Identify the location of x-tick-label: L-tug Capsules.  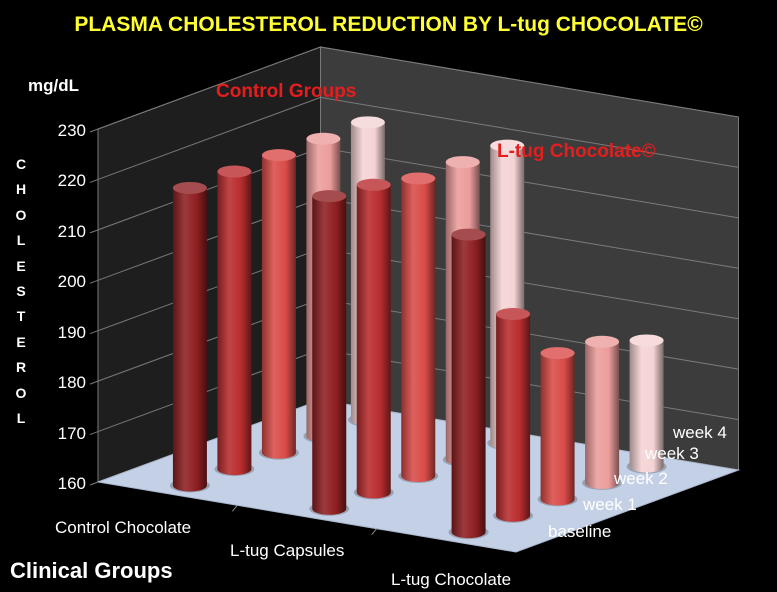
(287, 550).